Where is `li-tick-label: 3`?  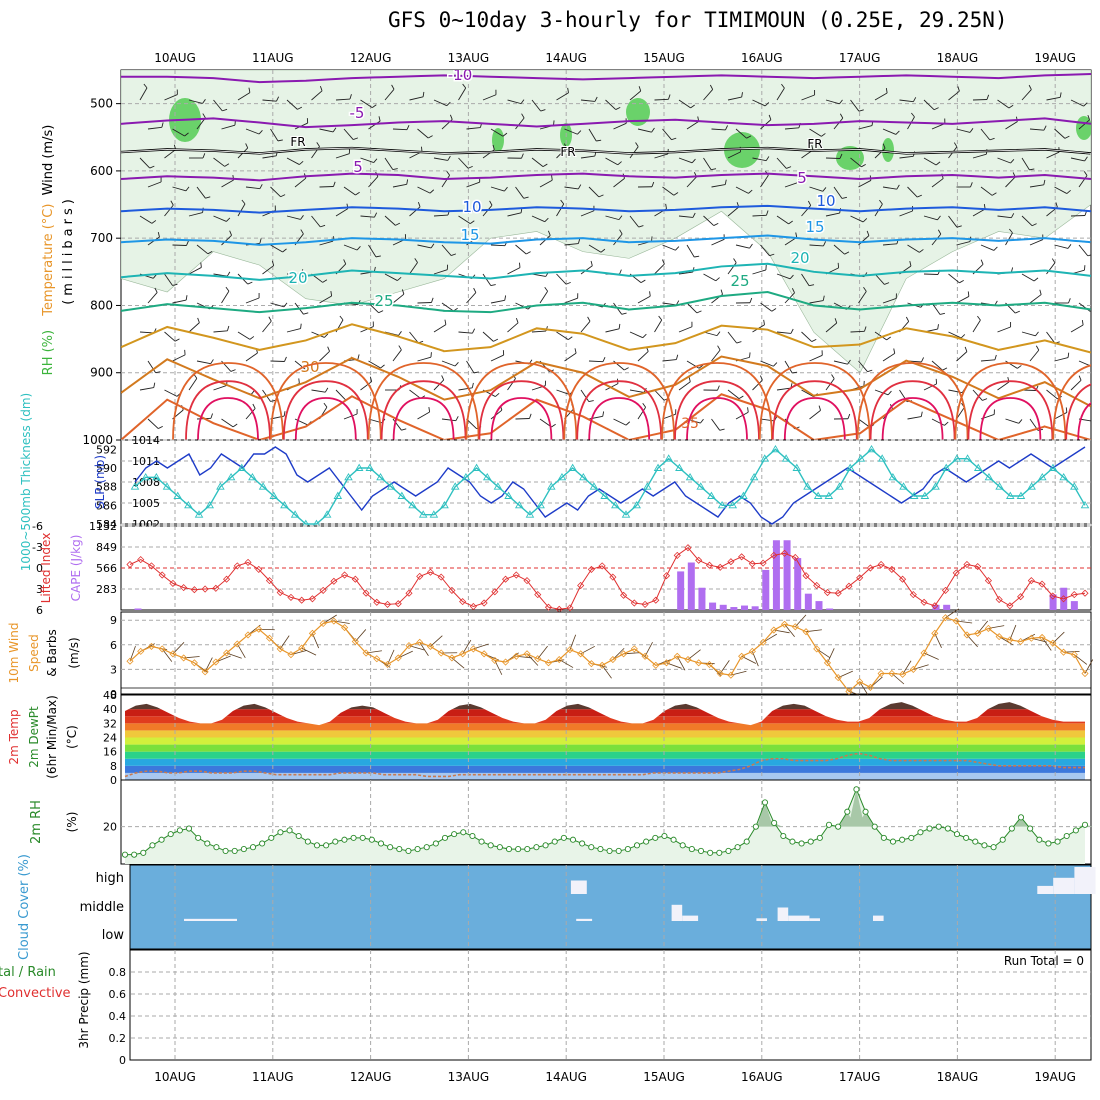 li-tick-label: 3 is located at coordinates (39, 589).